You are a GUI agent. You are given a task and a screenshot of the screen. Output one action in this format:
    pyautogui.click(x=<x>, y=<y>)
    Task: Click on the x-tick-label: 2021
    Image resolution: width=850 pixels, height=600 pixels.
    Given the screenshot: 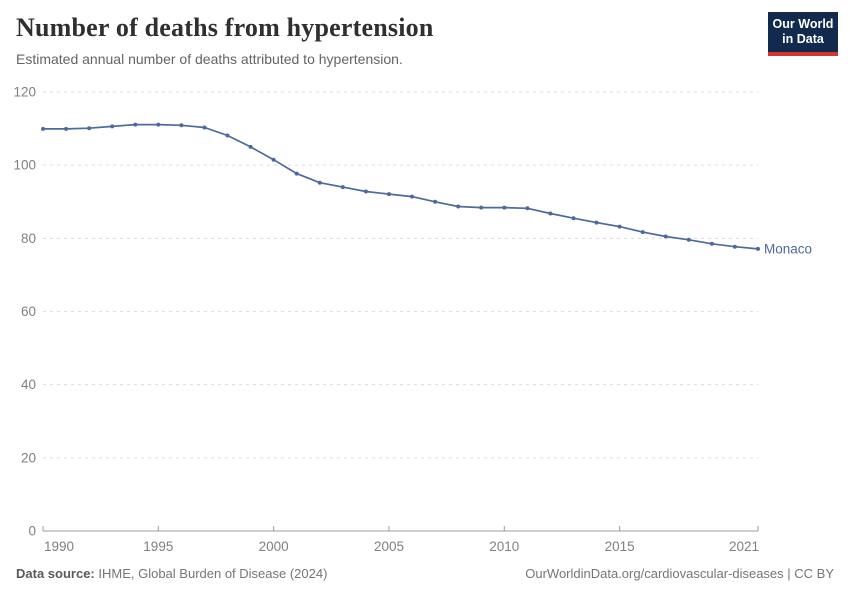 What is the action you would take?
    pyautogui.click(x=744, y=546)
    